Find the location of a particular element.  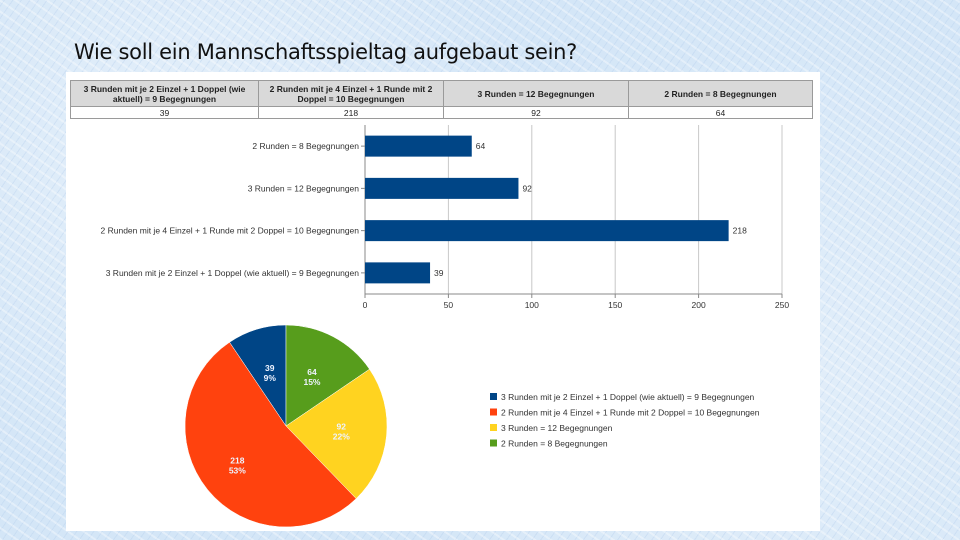

x-tick-label: 100 is located at coordinates (532, 305).